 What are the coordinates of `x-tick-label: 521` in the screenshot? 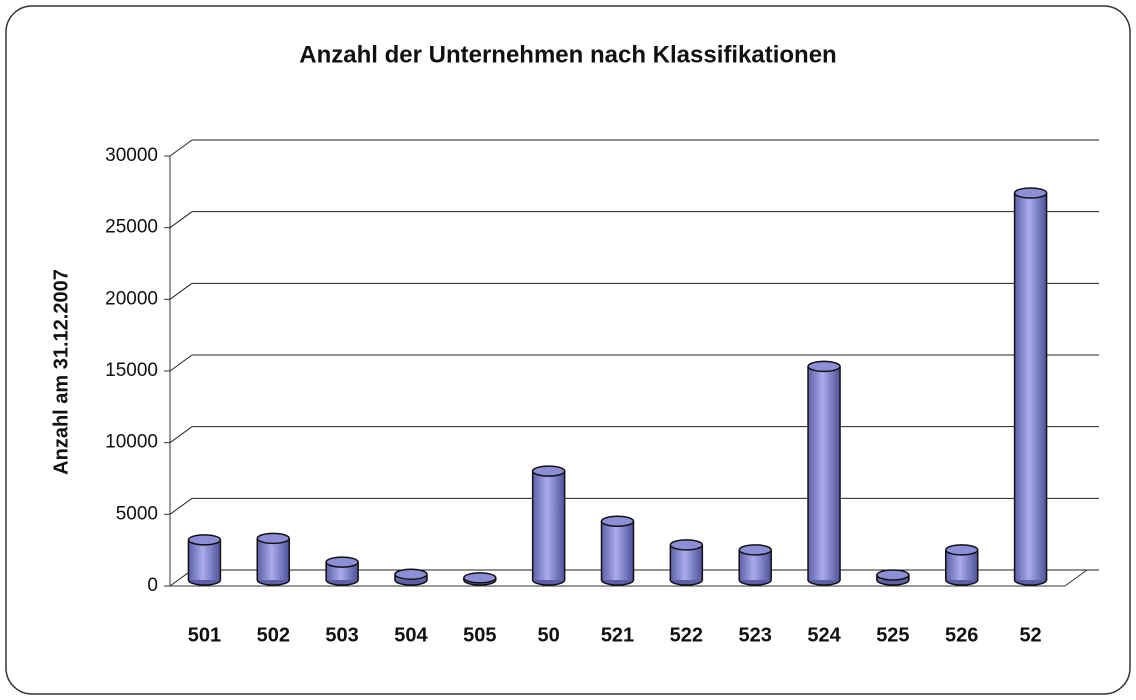 It's located at (617, 635).